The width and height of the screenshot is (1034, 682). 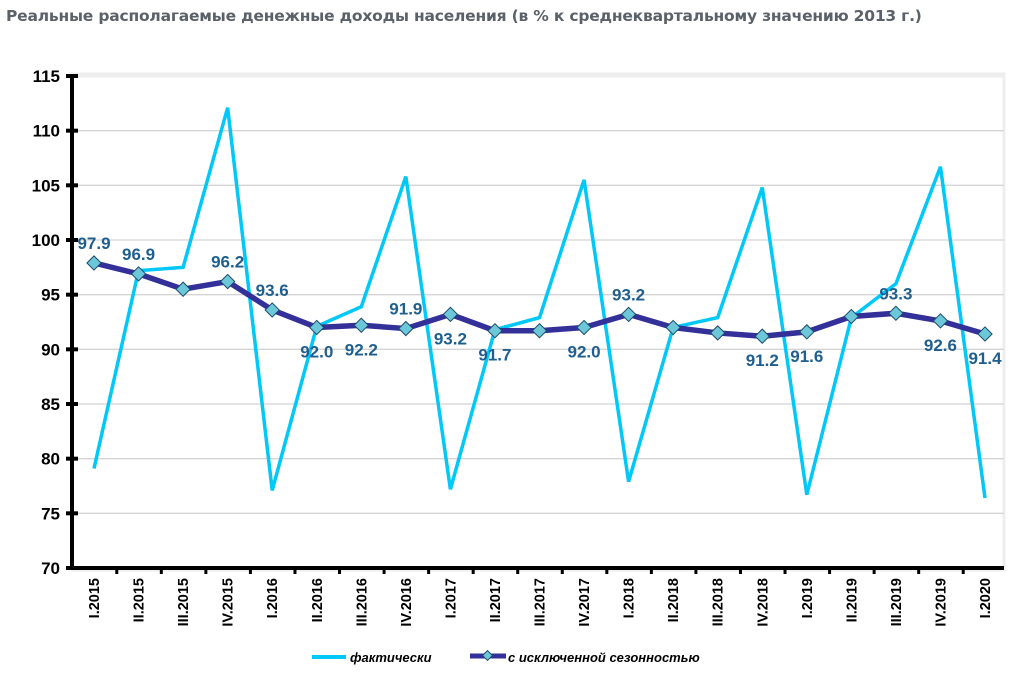 What do you see at coordinates (391, 657) in the screenshot?
I see `legend-label-actual: фактически` at bounding box center [391, 657].